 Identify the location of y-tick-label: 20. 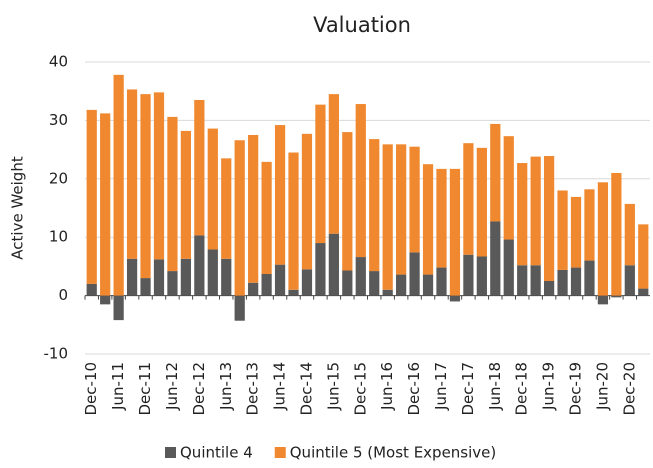
(58, 178).